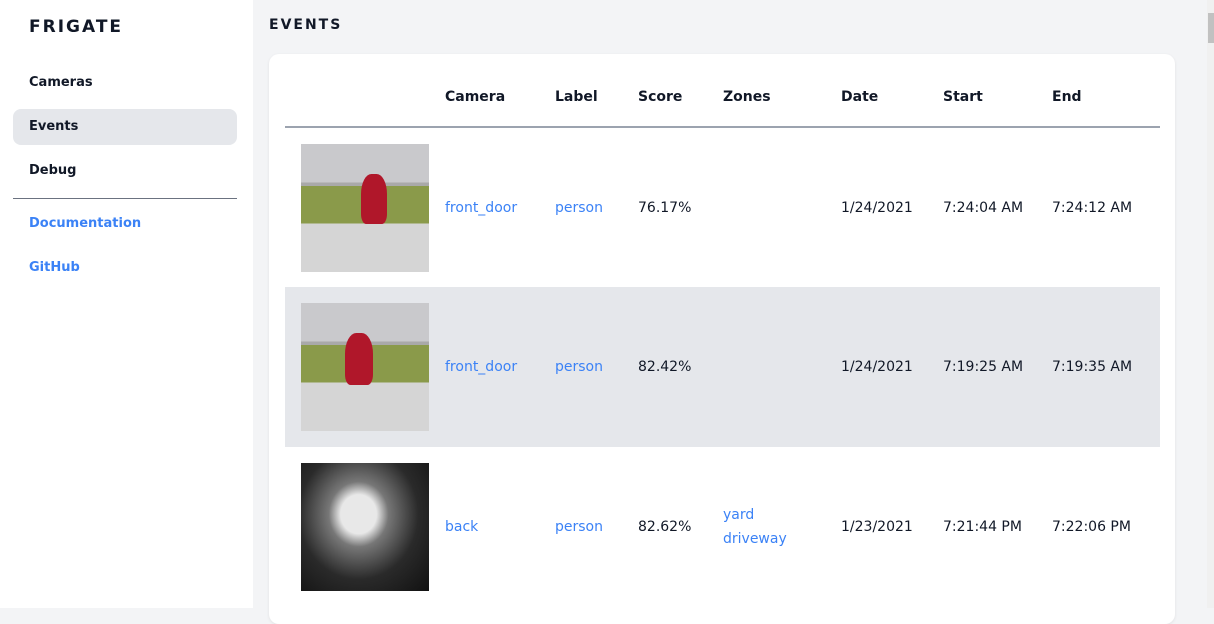 This screenshot has width=1214, height=624. I want to click on col-end: End, so click(1106, 91).